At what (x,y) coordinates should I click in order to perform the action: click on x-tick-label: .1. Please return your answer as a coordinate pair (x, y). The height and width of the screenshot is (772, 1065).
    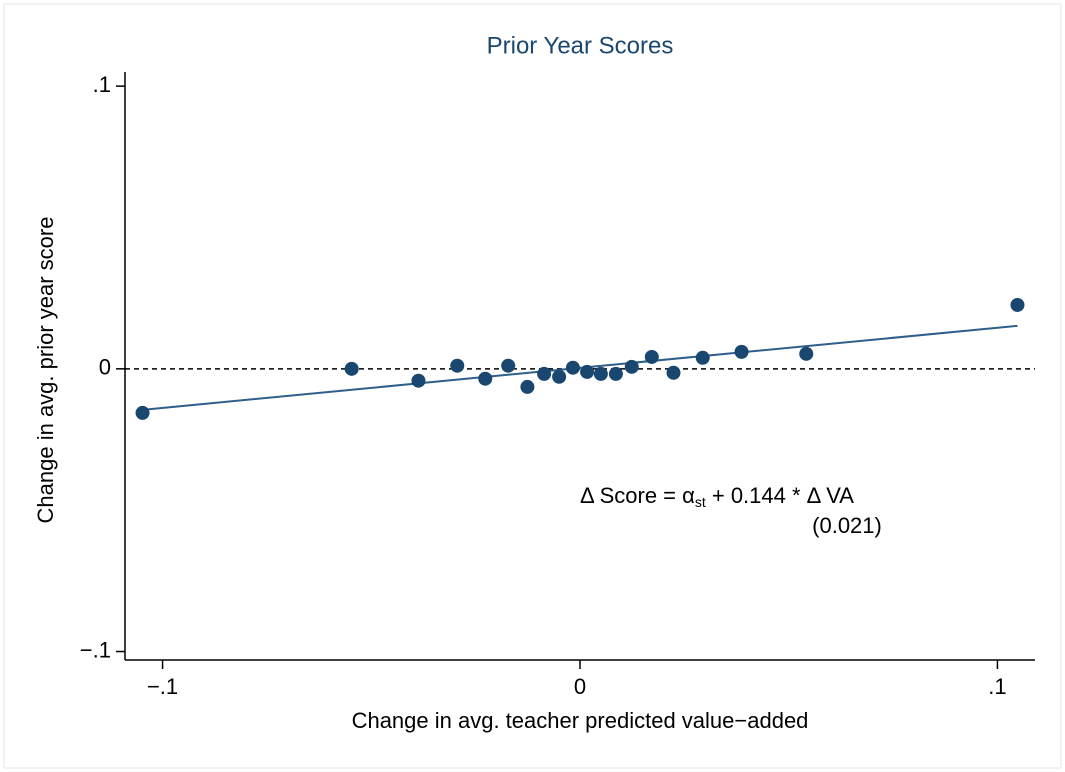
    Looking at the image, I should click on (997, 686).